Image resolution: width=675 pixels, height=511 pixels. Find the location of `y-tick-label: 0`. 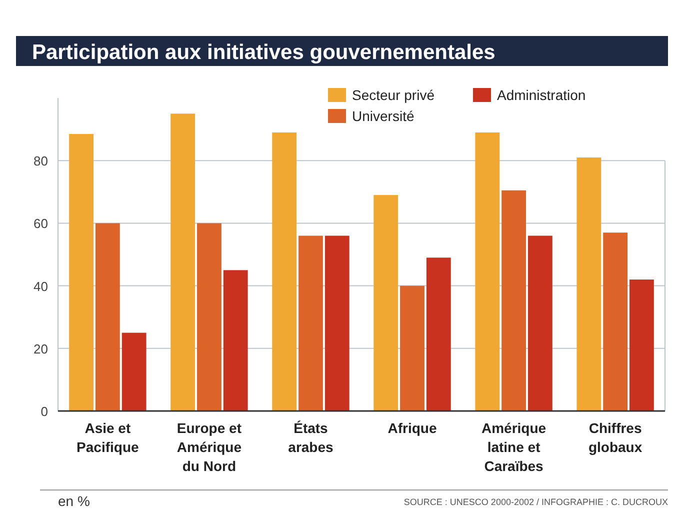

y-tick-label: 0 is located at coordinates (44, 411).